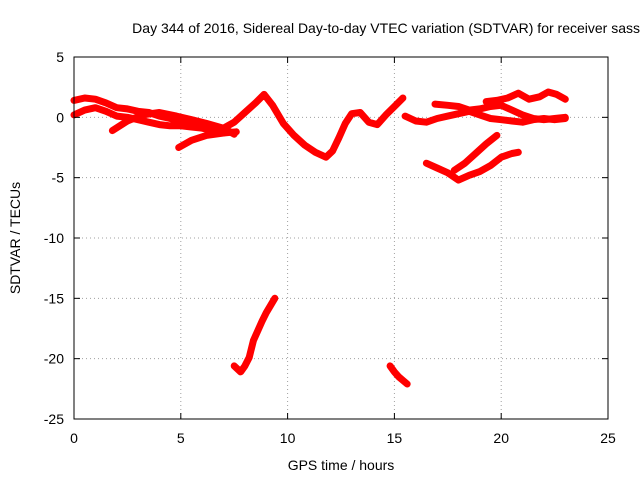 Image resolution: width=640 pixels, height=480 pixels. I want to click on x-tick-label: 15, so click(395, 438).